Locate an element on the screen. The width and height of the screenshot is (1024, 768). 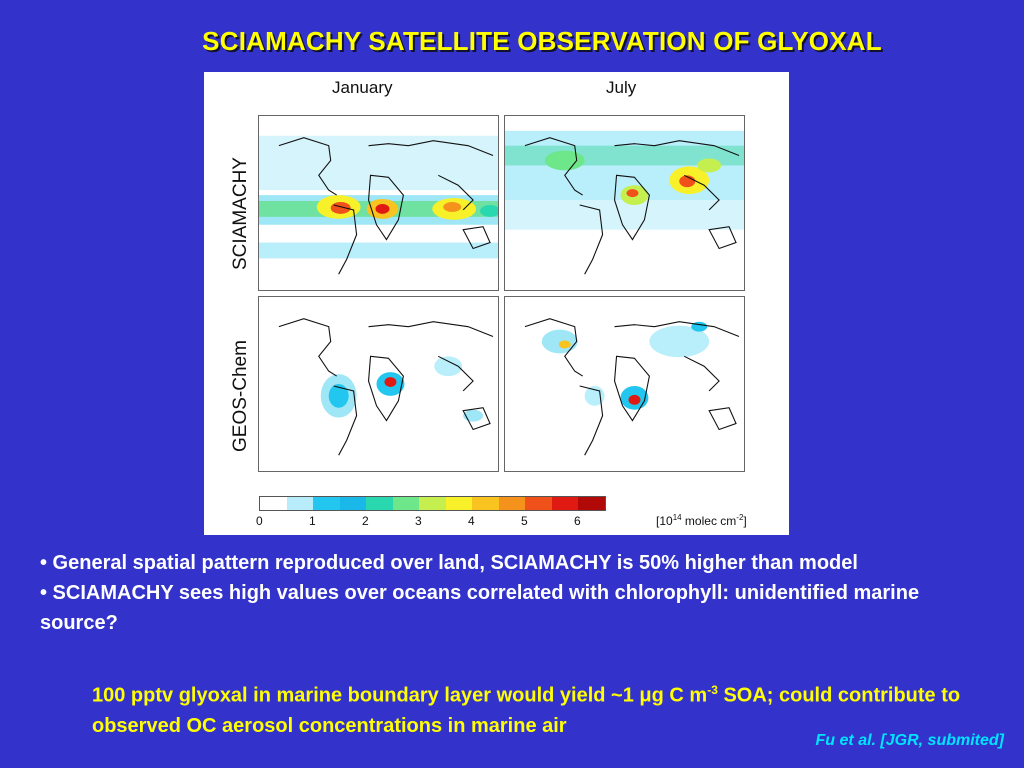
citation: Fu et al. [JGR, submited] is located at coordinates (909, 740).